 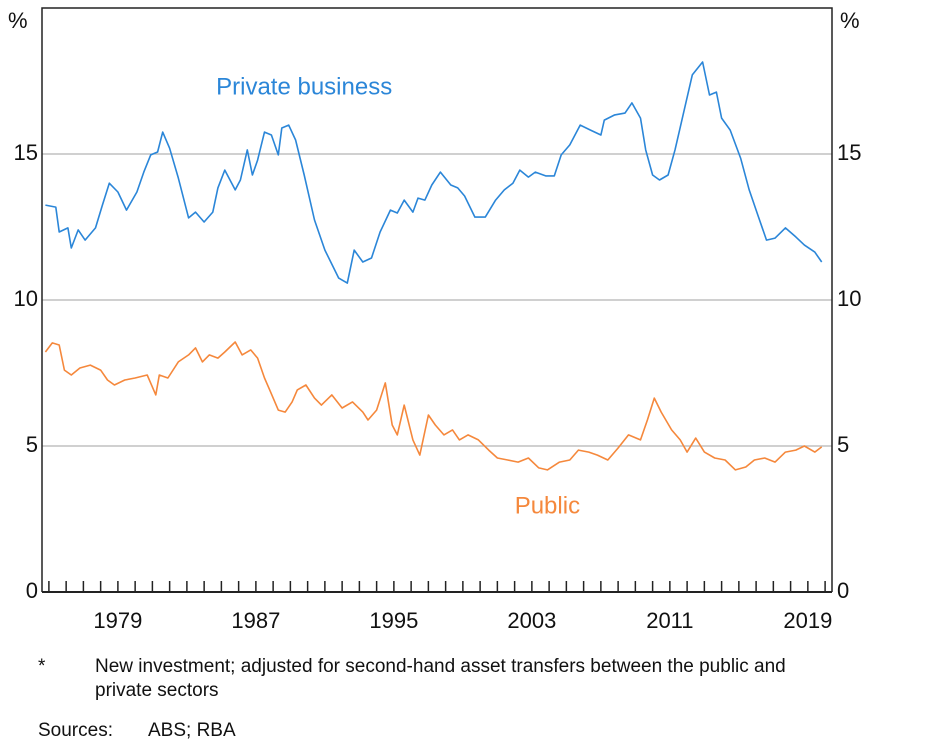 I want to click on sources-label: Sources:, so click(x=75, y=730).